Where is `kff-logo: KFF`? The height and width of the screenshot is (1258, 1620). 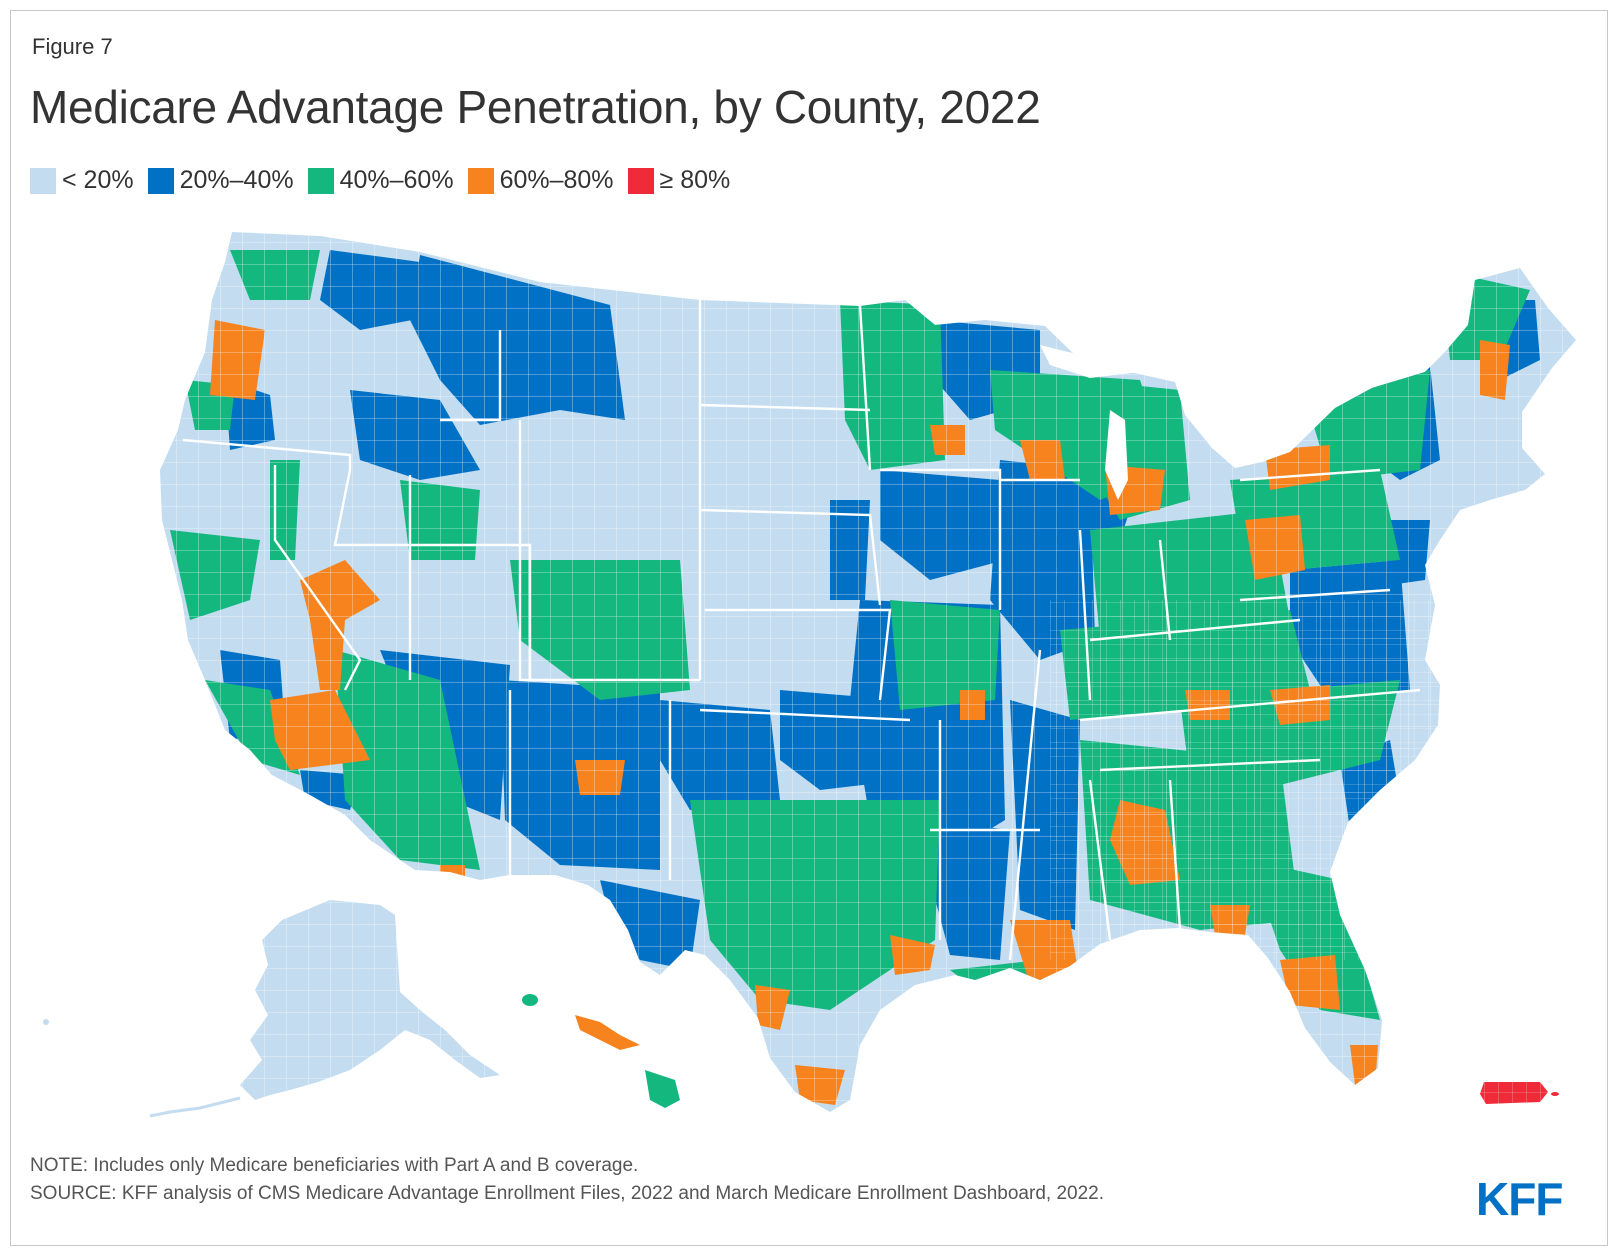 kff-logo: KFF is located at coordinates (1519, 1199).